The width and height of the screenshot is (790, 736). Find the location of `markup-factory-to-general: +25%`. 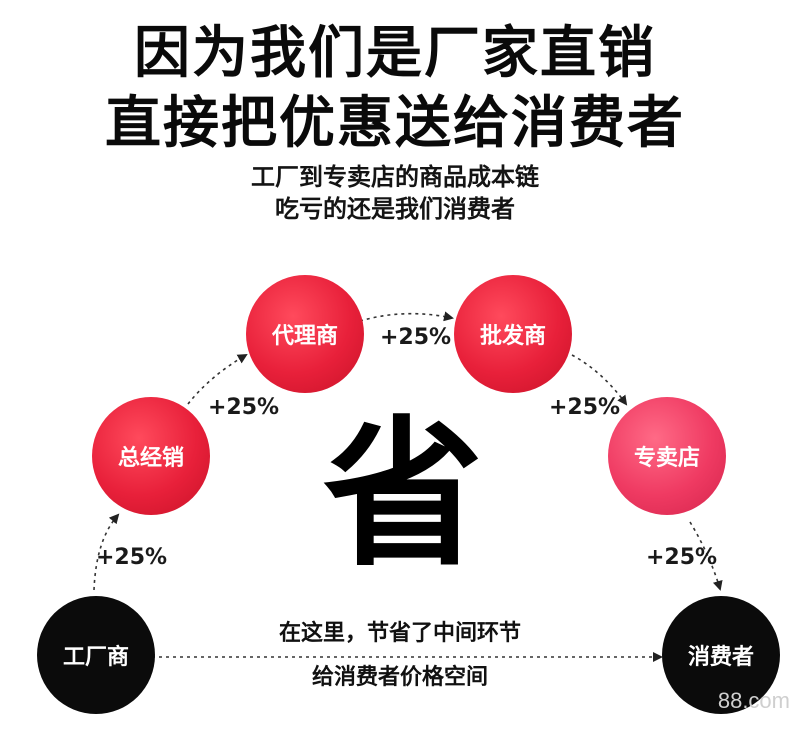

markup-factory-to-general: +25% is located at coordinates (132, 557).